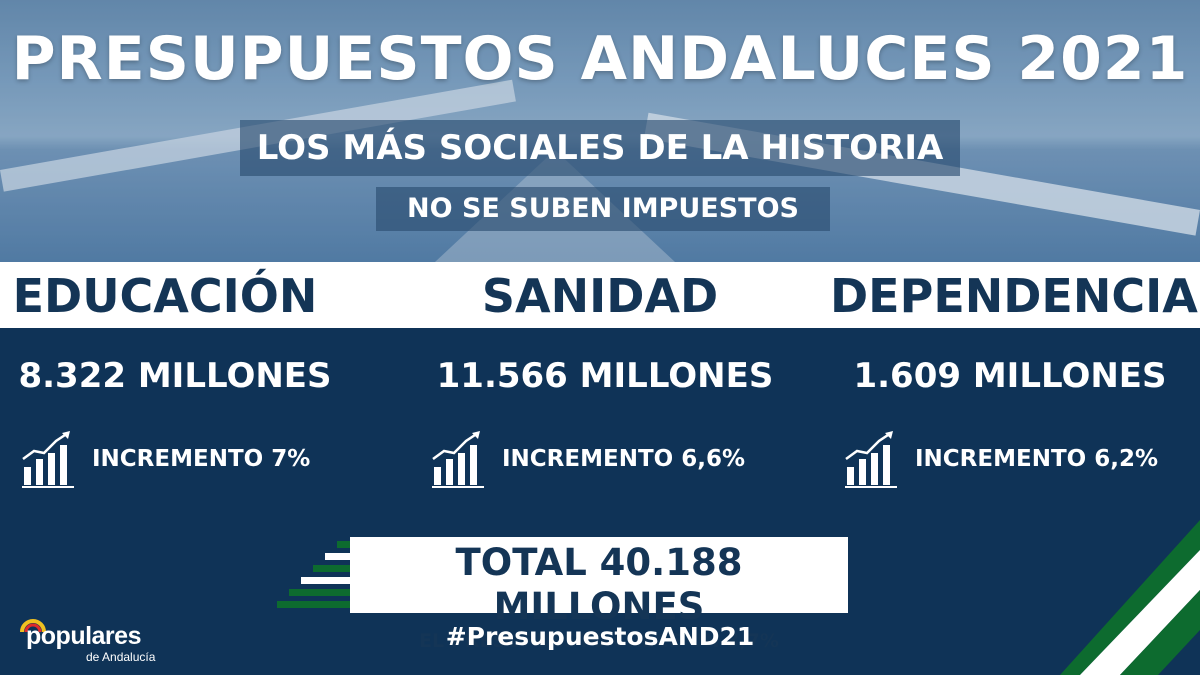  I want to click on amount-dependencia: 1.609 MILLONES, so click(1010, 376).